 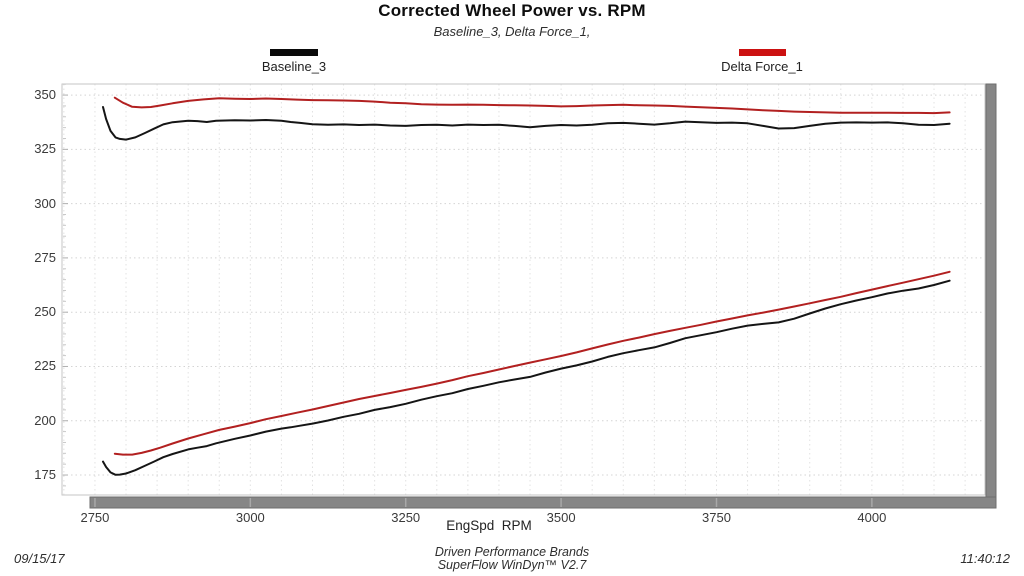 What do you see at coordinates (991, 296) in the screenshot?
I see `right-scrollbar` at bounding box center [991, 296].